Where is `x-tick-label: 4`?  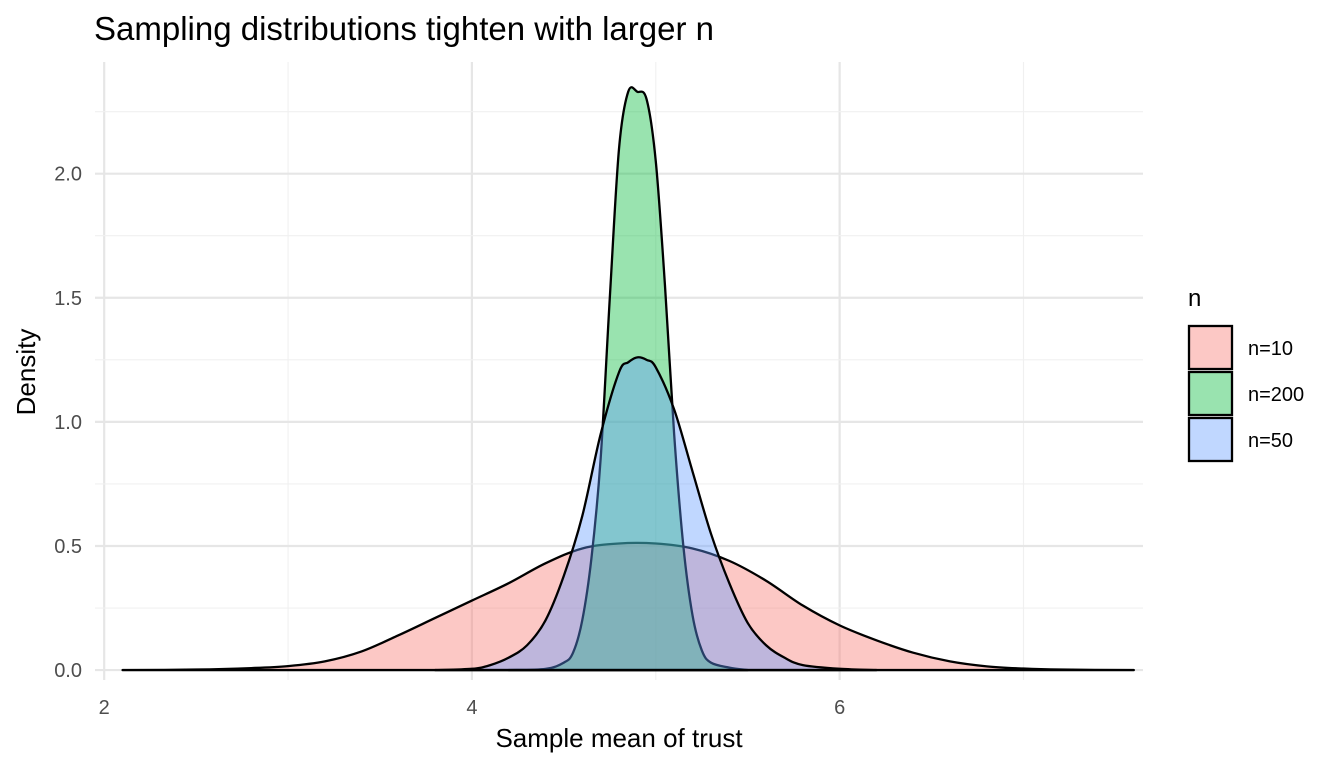
x-tick-label: 4 is located at coordinates (471, 708).